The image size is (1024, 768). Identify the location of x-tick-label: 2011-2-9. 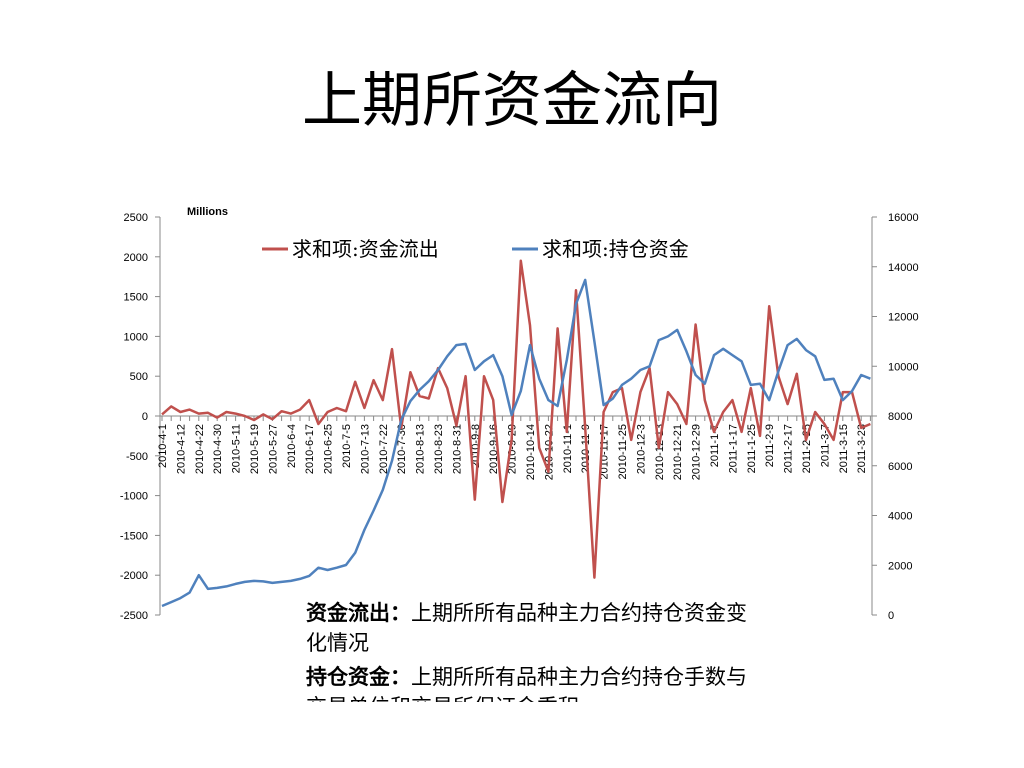
(770, 445).